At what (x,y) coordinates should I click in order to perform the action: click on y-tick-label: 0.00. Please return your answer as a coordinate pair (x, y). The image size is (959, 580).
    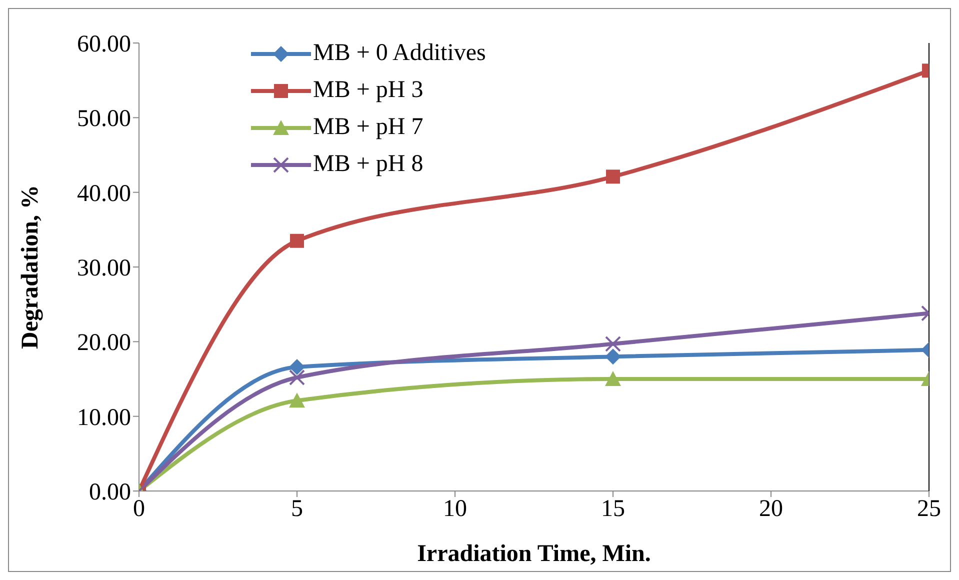
    Looking at the image, I should click on (110, 493).